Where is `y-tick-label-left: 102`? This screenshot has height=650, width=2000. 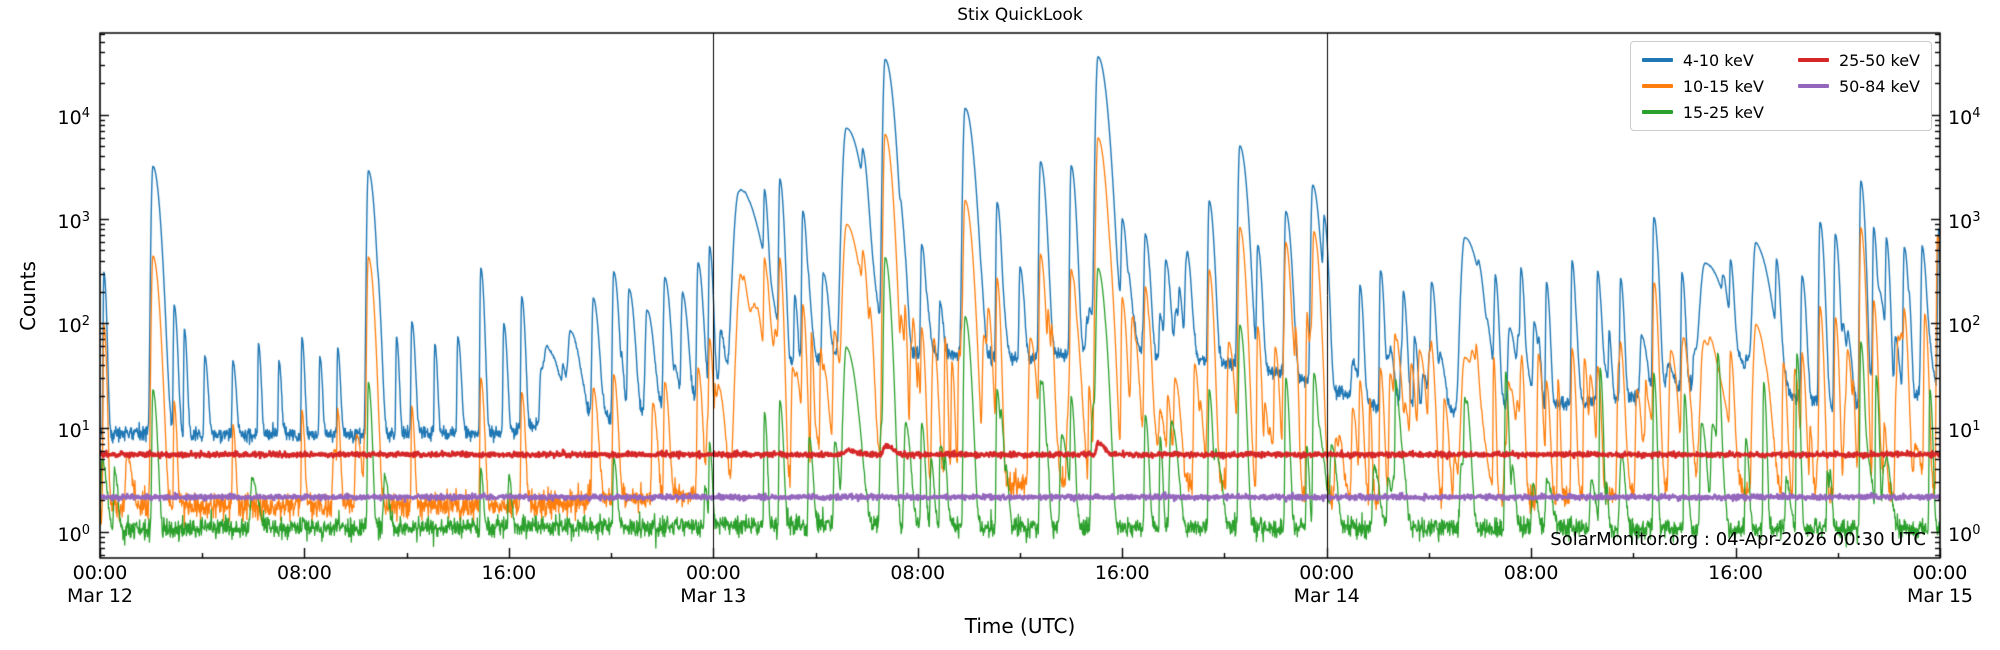 y-tick-label-left: 102 is located at coordinates (73, 326).